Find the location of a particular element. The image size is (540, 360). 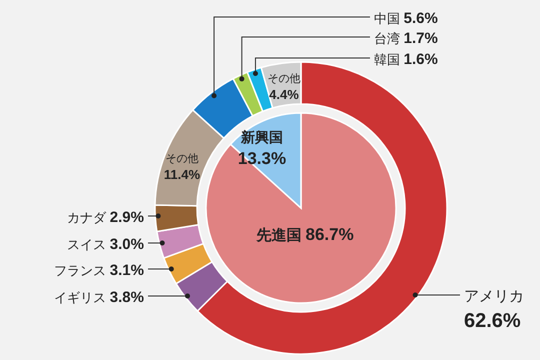

slice-label: 台湾 is located at coordinates (389, 38).